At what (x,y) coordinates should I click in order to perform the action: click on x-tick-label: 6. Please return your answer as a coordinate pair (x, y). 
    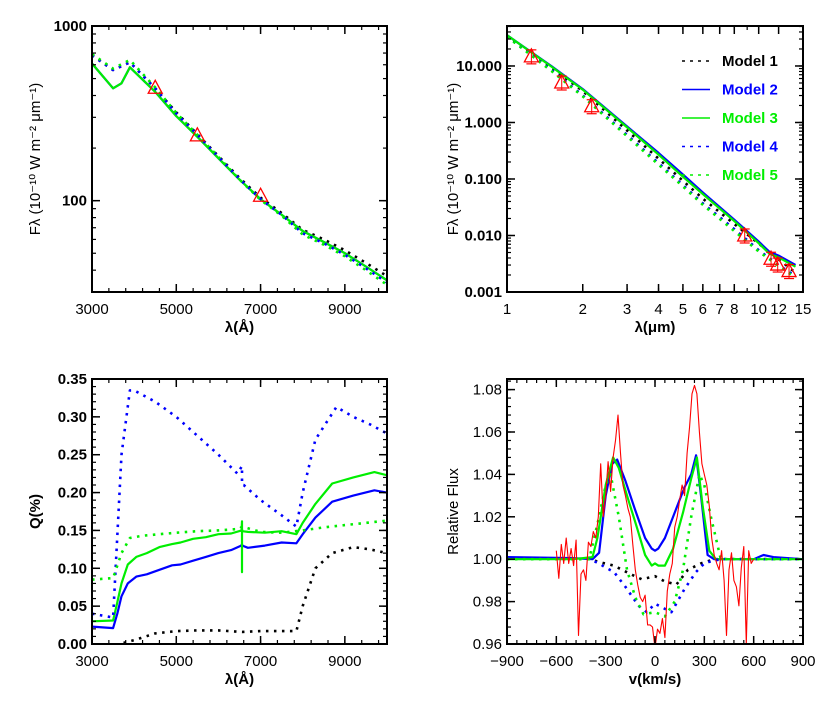
    Looking at the image, I should click on (703, 309).